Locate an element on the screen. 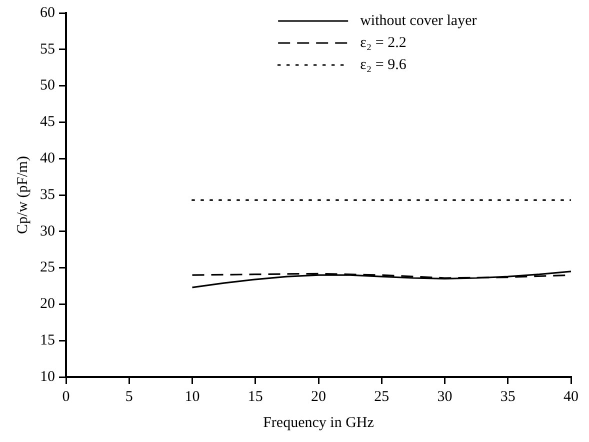 The height and width of the screenshot is (442, 589). y-tick-label: 30 is located at coordinates (47, 231).